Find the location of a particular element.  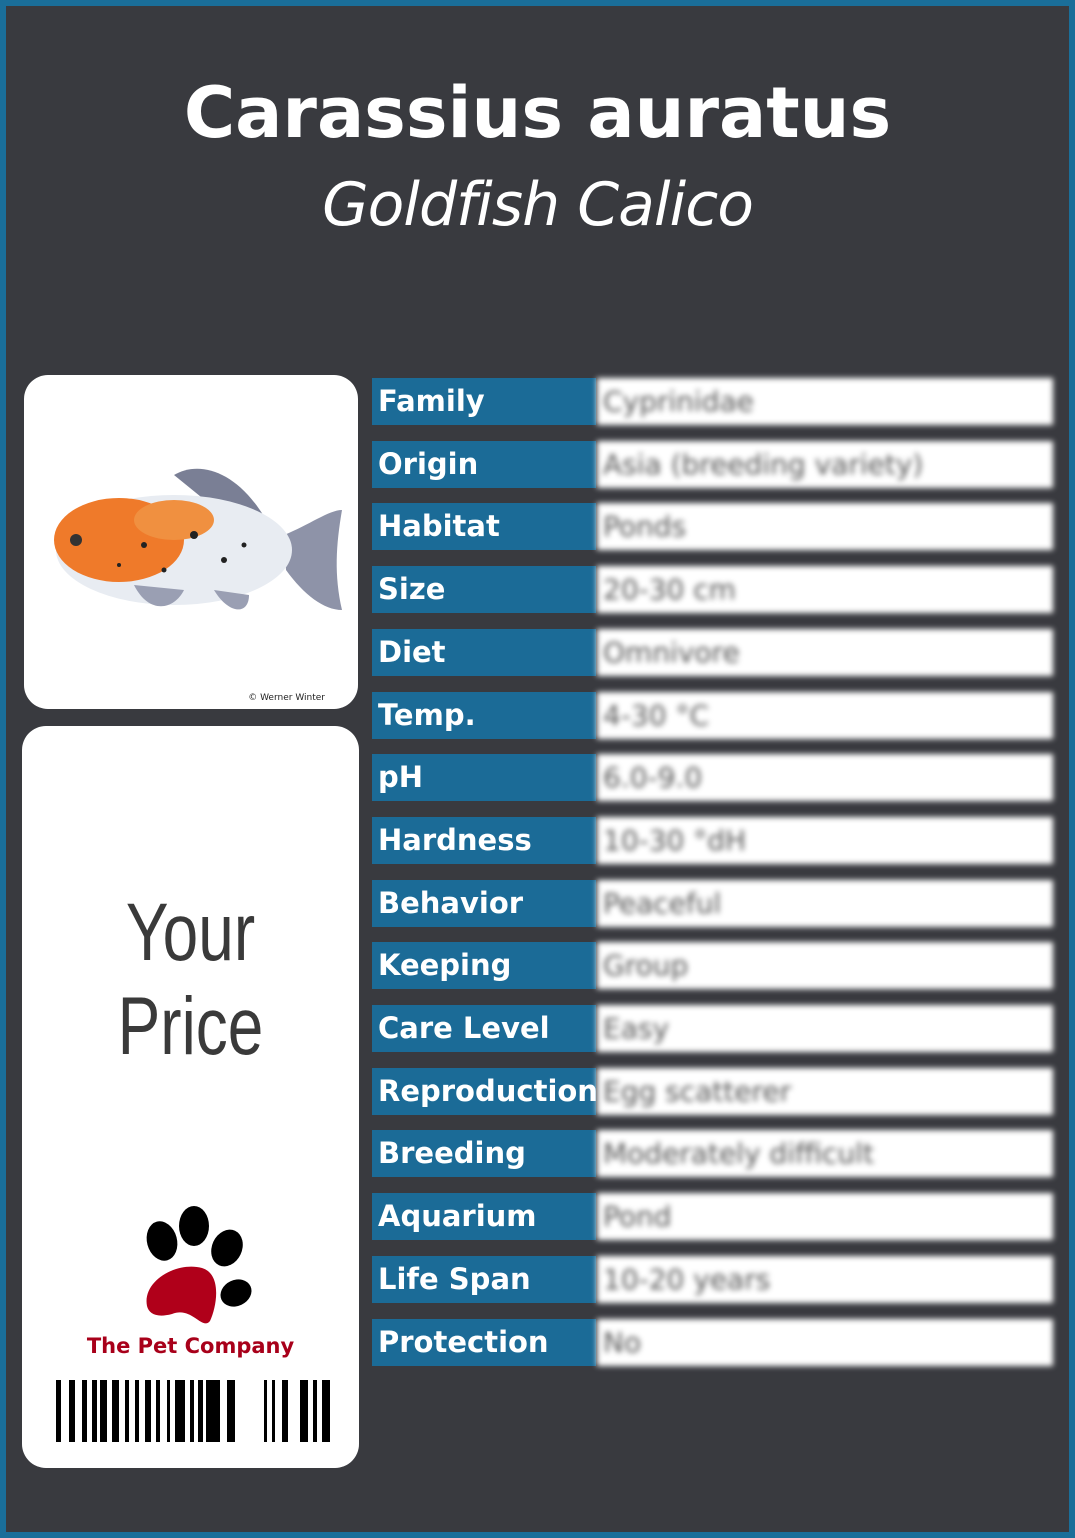

photo-credit: © Werner Winter is located at coordinates (286, 698).